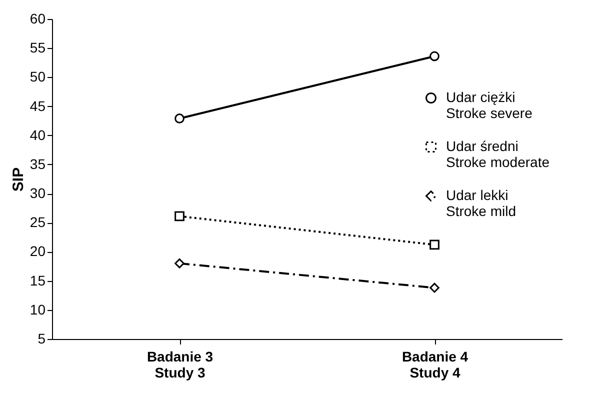 The height and width of the screenshot is (400, 600). I want to click on y-tick-label: 45, so click(38, 106).